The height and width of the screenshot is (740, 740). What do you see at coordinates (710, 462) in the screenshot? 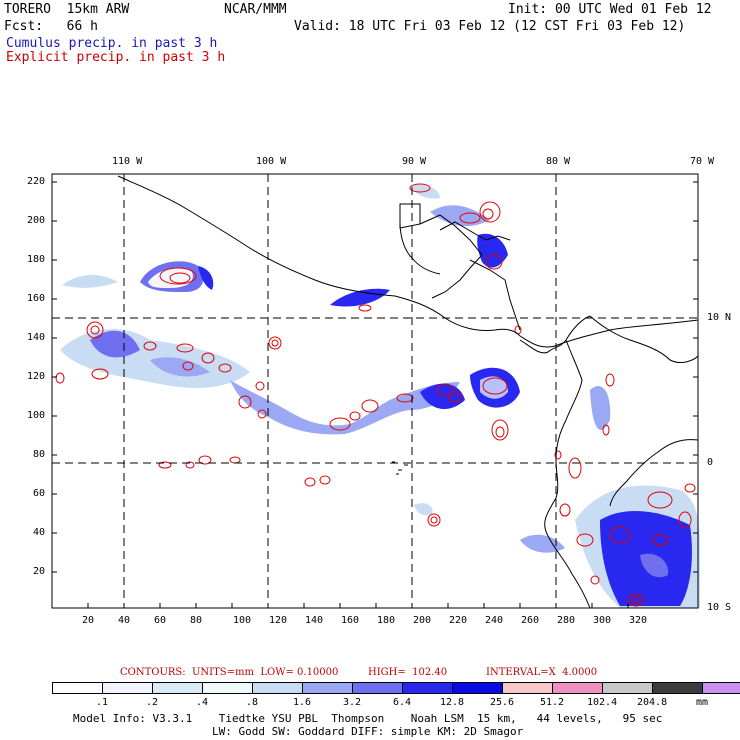
I see `lat-label-0: 0` at bounding box center [710, 462].